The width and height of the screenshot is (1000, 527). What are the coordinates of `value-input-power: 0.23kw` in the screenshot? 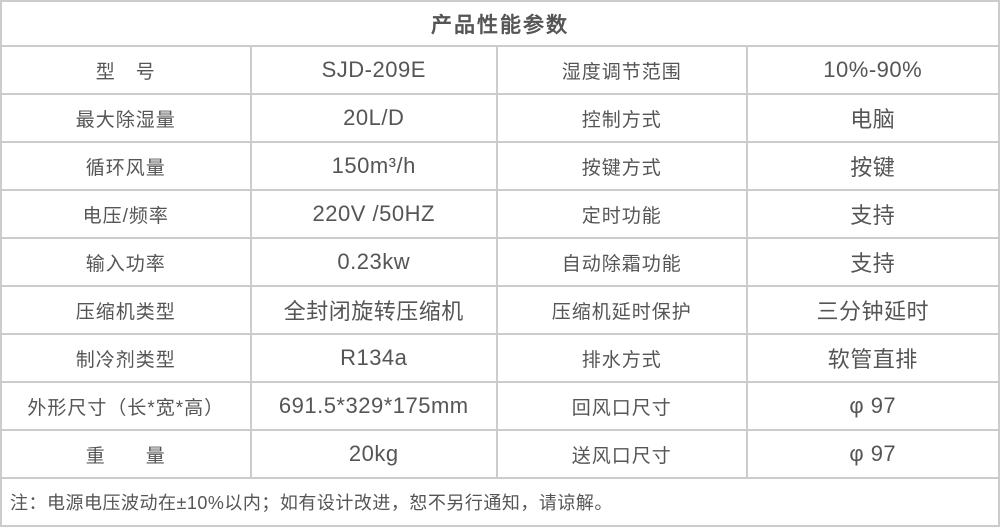 It's located at (373, 262).